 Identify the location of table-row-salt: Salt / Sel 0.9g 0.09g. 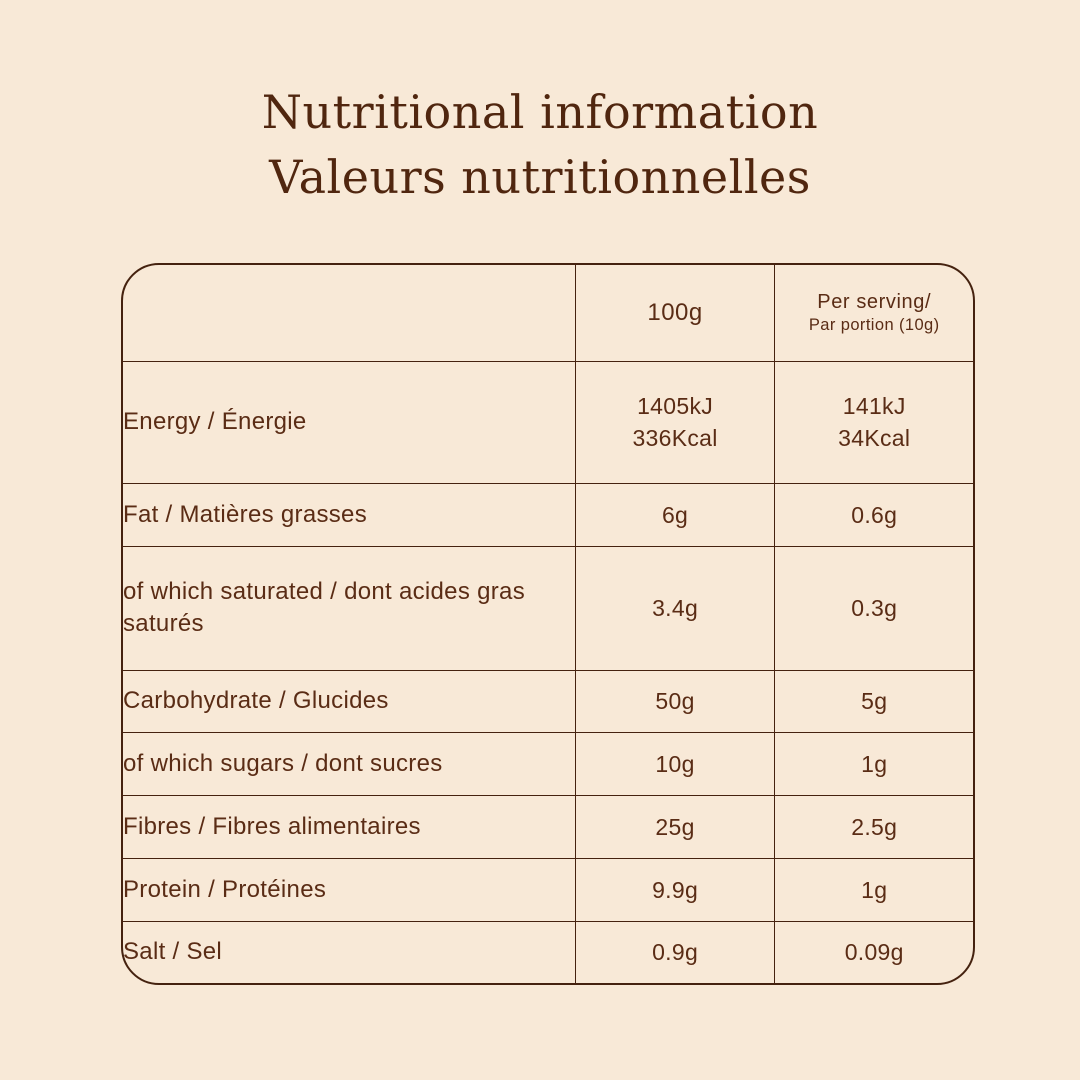
(548, 952).